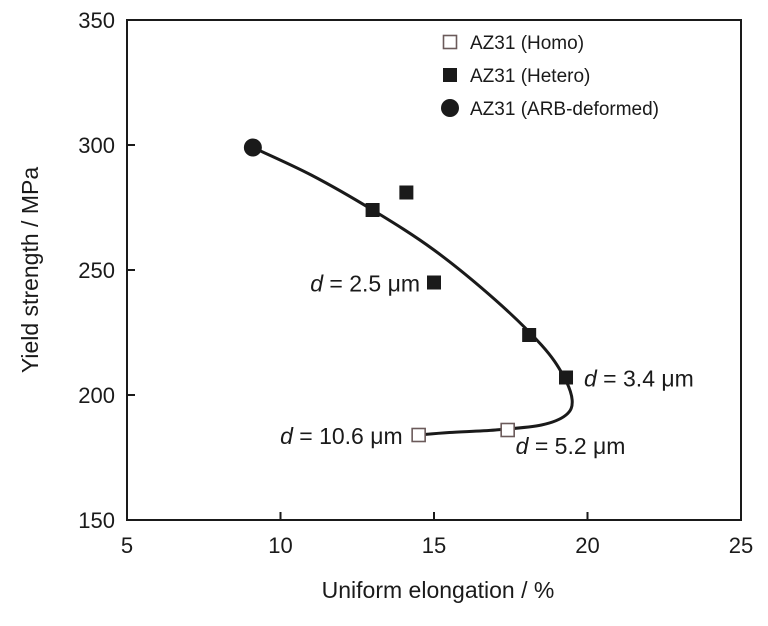  I want to click on grain-size-label: d = 5.2 μm, so click(571, 446).